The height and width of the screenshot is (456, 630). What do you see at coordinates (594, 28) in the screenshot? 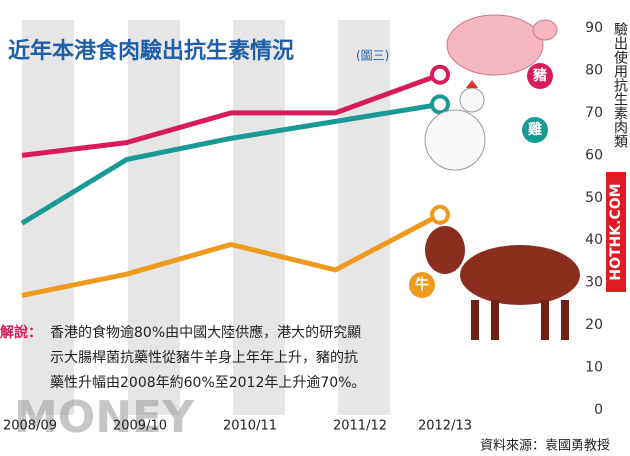
I see `y-tick-label: 90` at bounding box center [594, 28].